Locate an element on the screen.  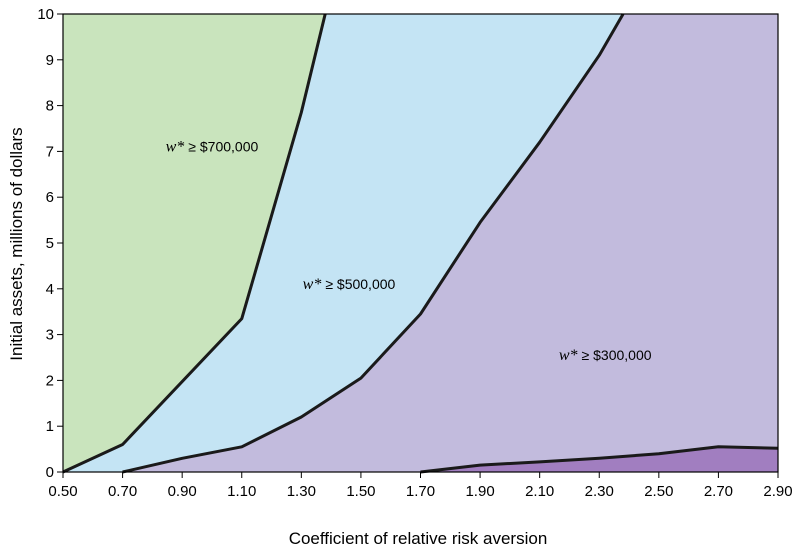
y-tick-label: 4 is located at coordinates (50, 289).